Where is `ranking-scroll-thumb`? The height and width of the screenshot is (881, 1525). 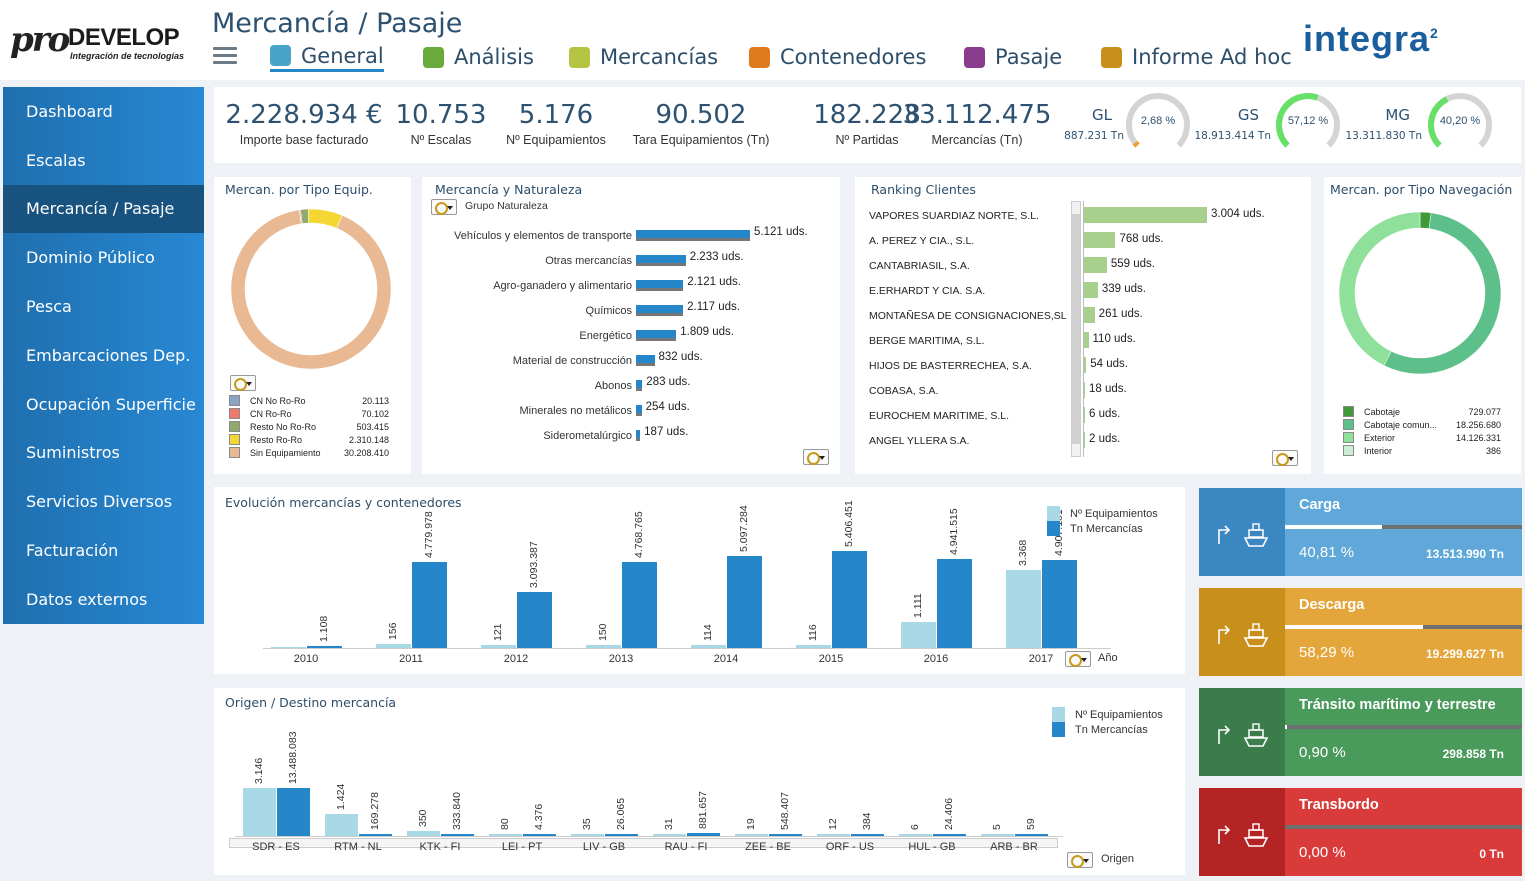
ranking-scroll-thumb is located at coordinates (1076, 329).